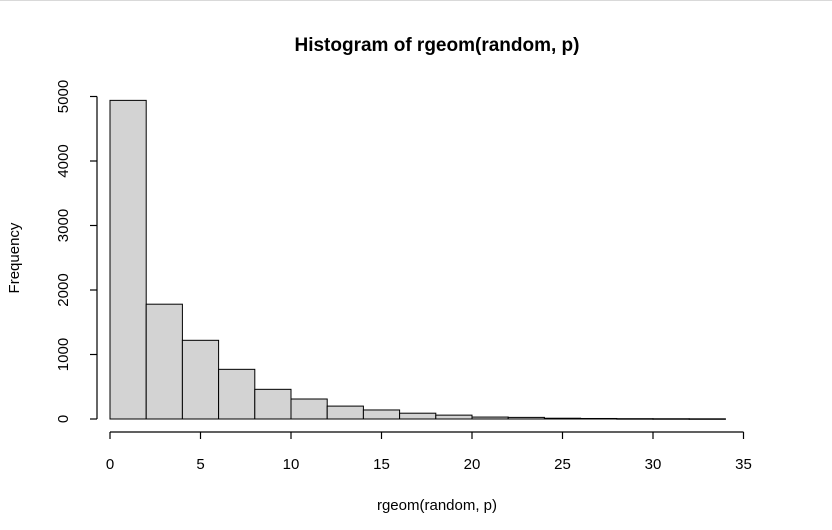 Image resolution: width=832 pixels, height=530 pixels. Describe the element at coordinates (110, 464) in the screenshot. I see `x-tick-label: 0` at that location.